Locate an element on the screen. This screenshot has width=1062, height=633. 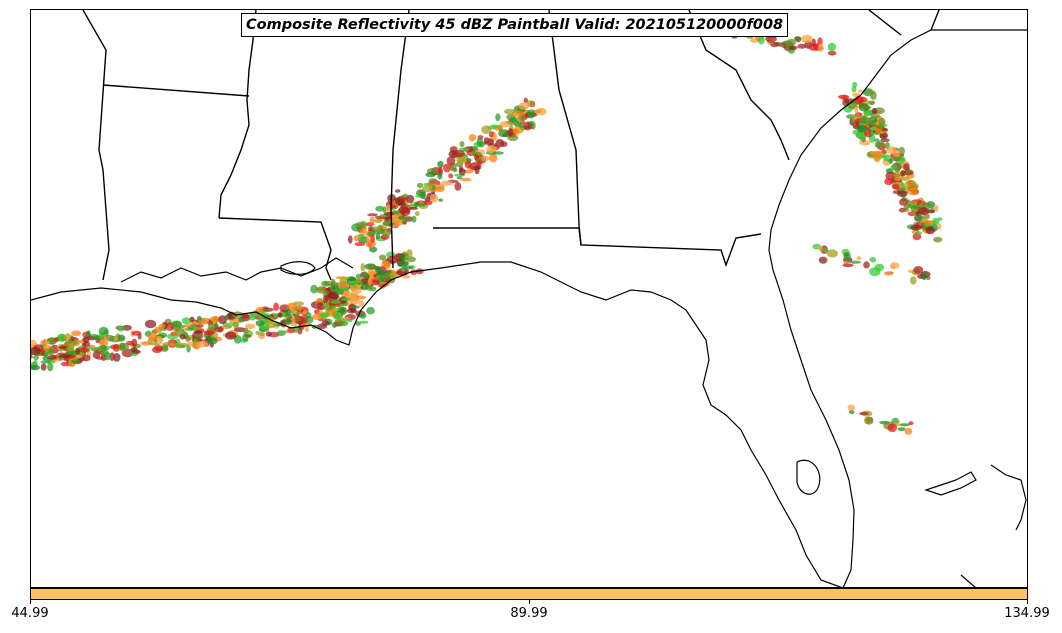
border-fl-al is located at coordinates (597, 247).